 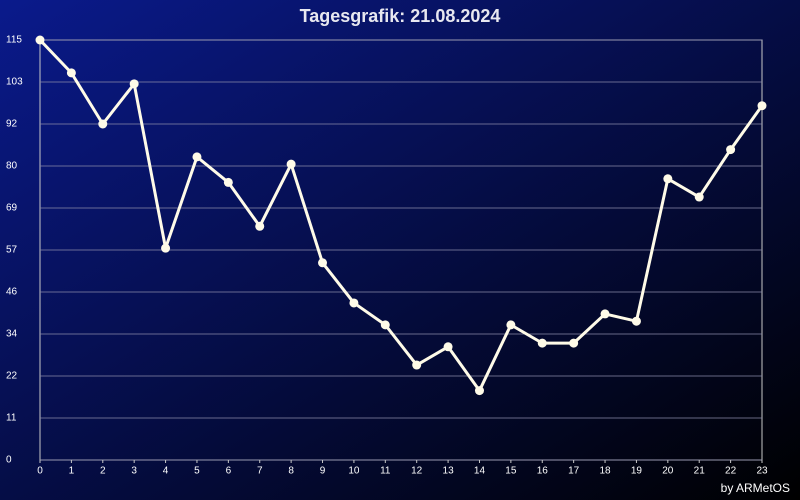 What do you see at coordinates (12, 208) in the screenshot?
I see `y-tick-label: 69` at bounding box center [12, 208].